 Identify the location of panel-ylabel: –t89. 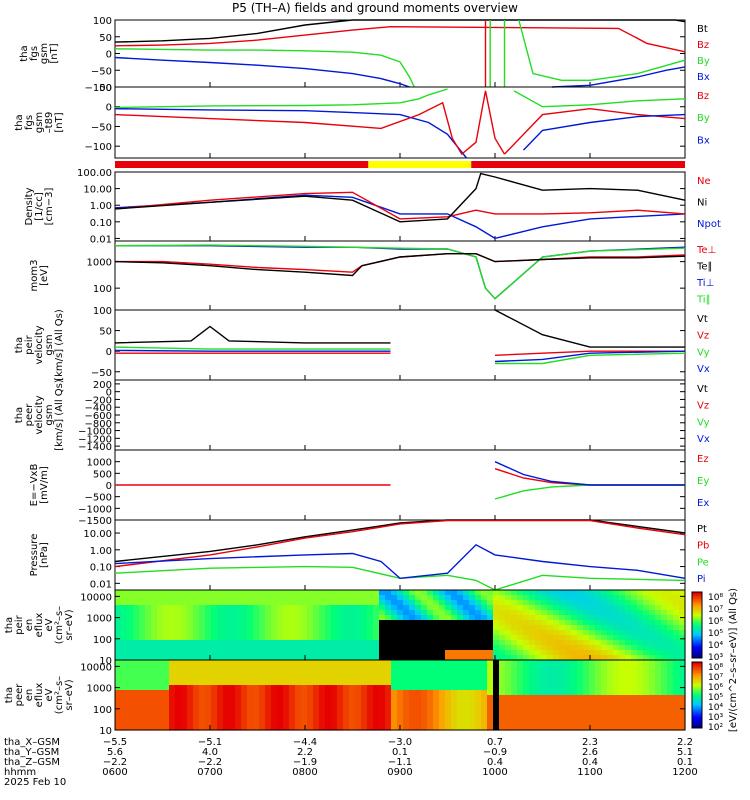
(49, 123).